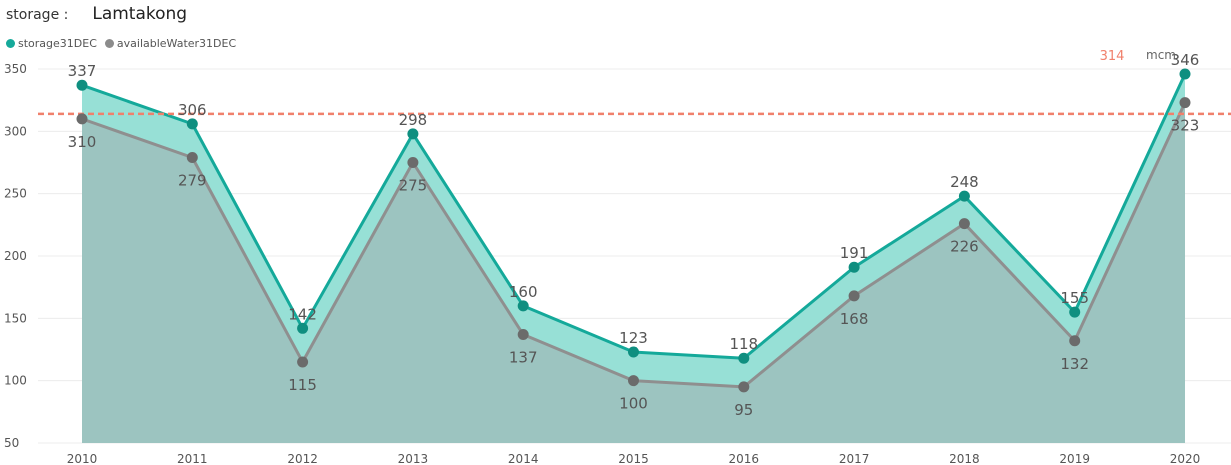 The image size is (1231, 465). What do you see at coordinates (82, 71) in the screenshot?
I see `data-label-storage31DEC-2010: 337` at bounding box center [82, 71].